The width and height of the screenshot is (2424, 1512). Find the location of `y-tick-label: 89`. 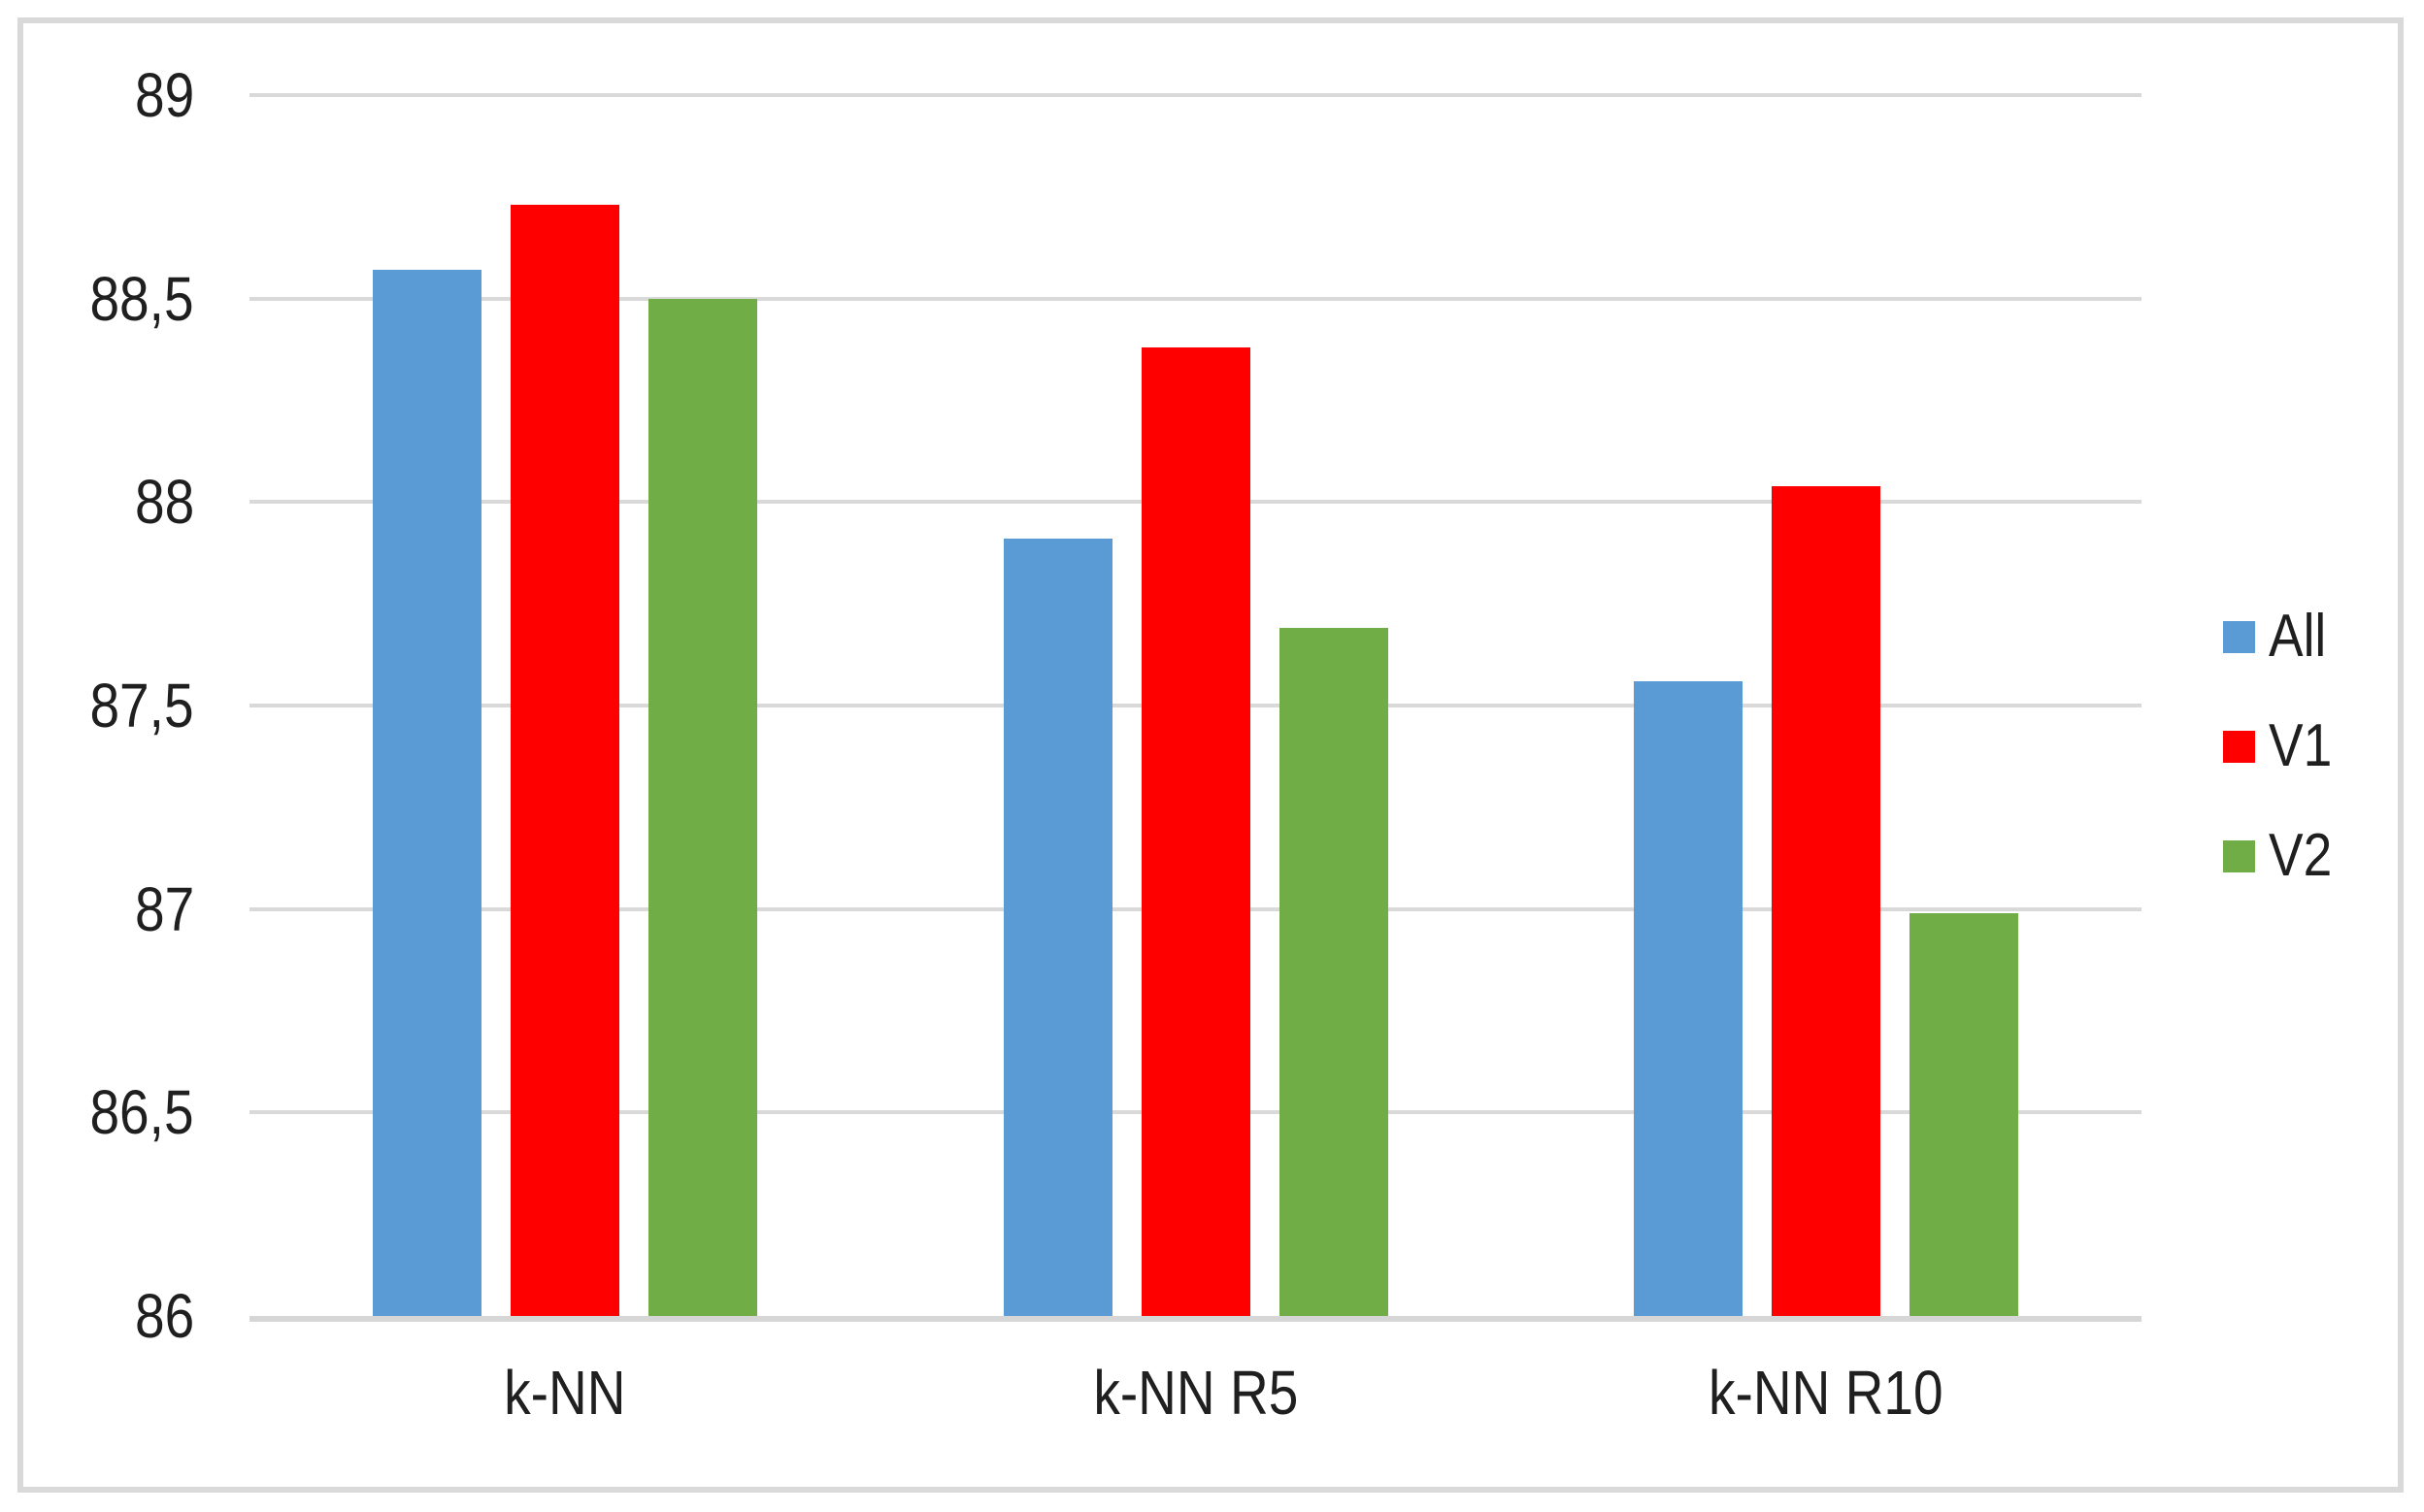

y-tick-label: 89 is located at coordinates (164, 95).